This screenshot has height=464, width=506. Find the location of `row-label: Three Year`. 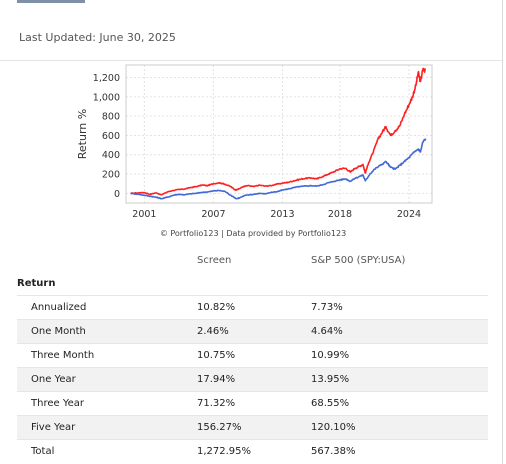

row-label: Three Year is located at coordinates (107, 403).